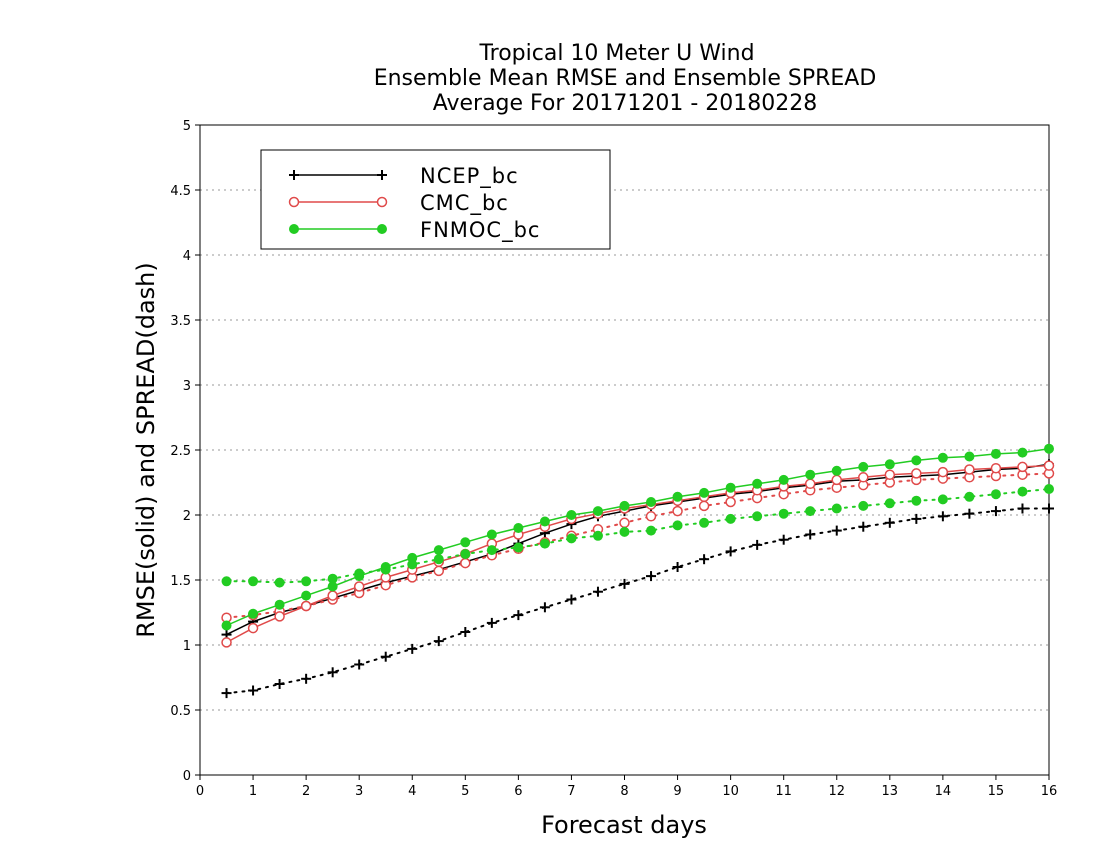  What do you see at coordinates (187, 776) in the screenshot?
I see `y-tick-label: 0` at bounding box center [187, 776].